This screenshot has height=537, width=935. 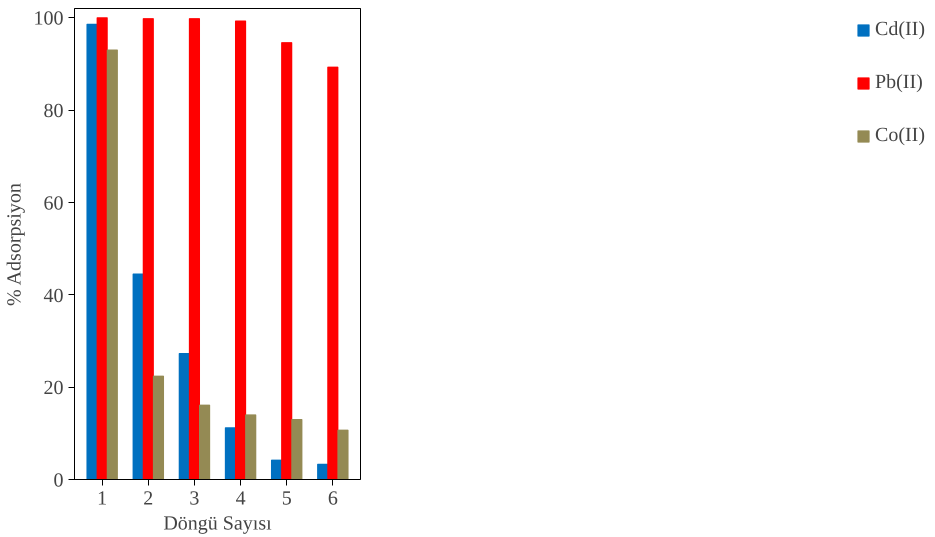 What do you see at coordinates (54, 388) in the screenshot?
I see `y-tick-label: 20` at bounding box center [54, 388].